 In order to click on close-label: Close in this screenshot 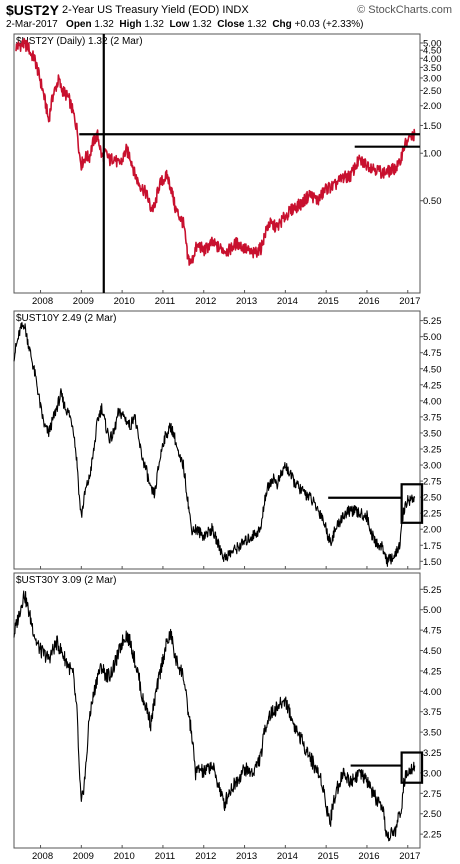, I will do `click(231, 24)`.